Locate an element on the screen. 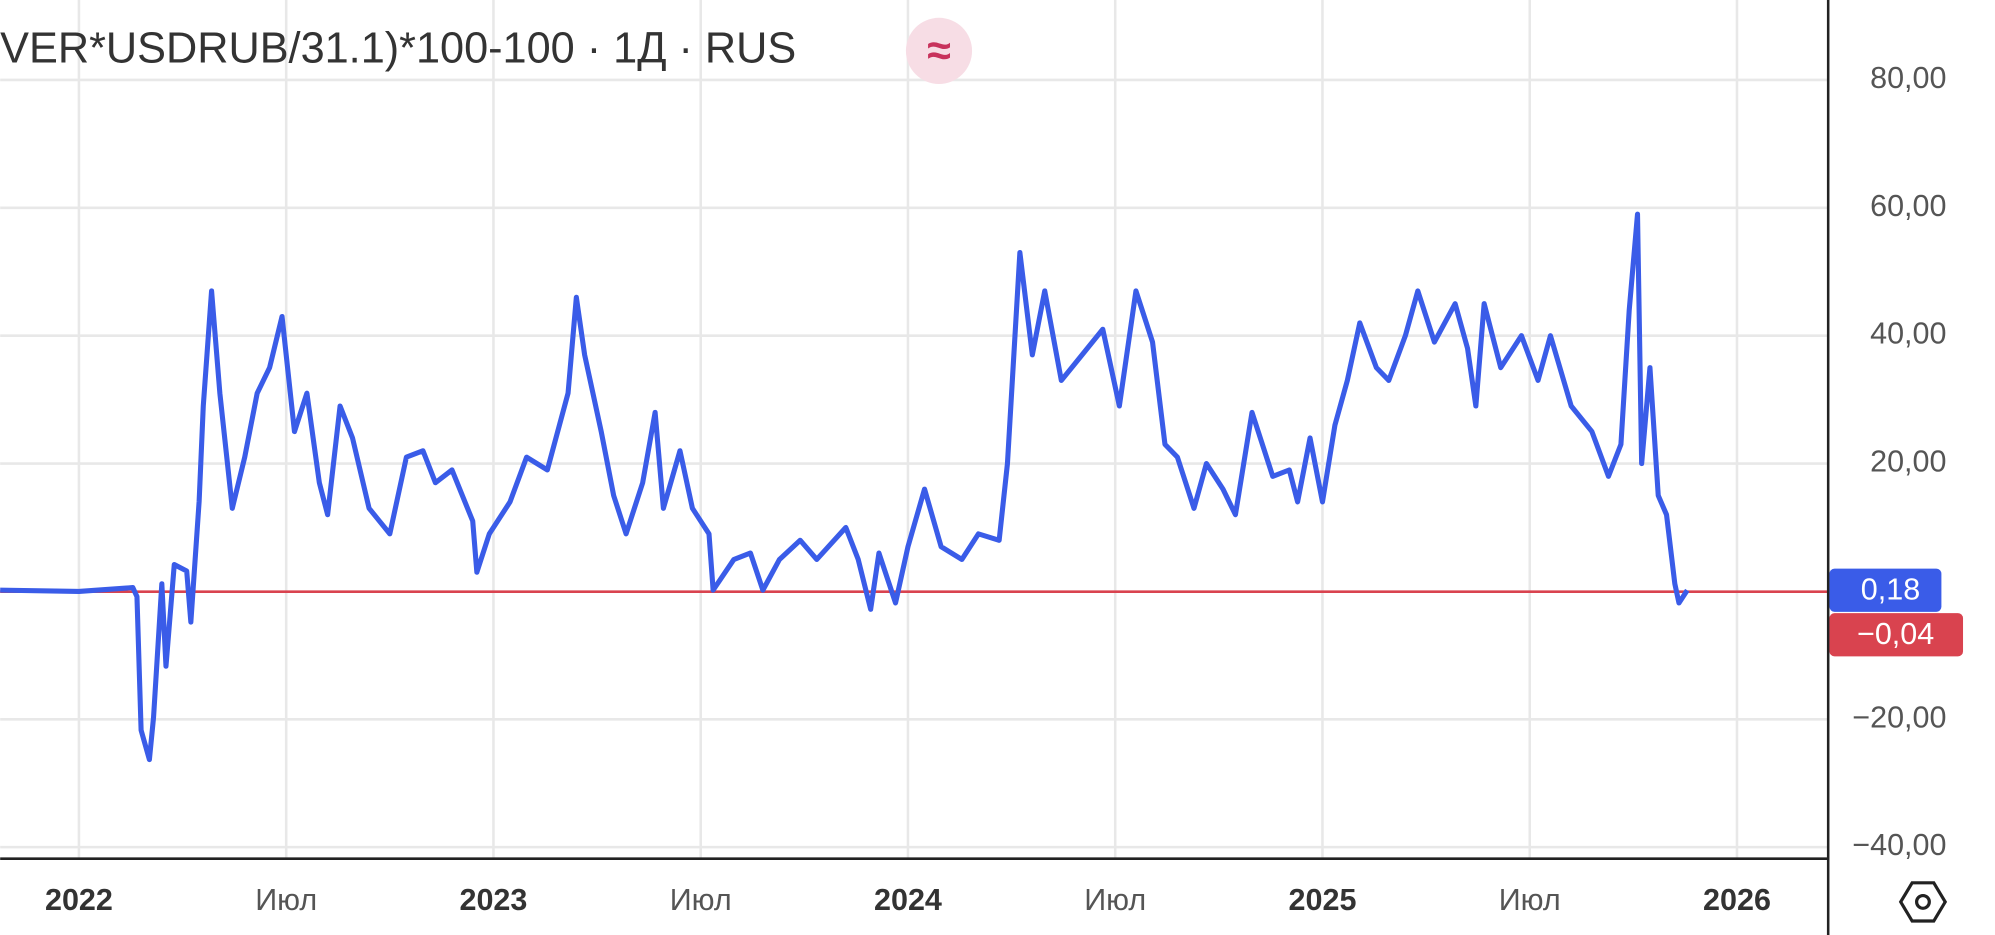 Image resolution: width=1995 pixels, height=935 pixels. x-tick-label: 2022 is located at coordinates (79, 900).